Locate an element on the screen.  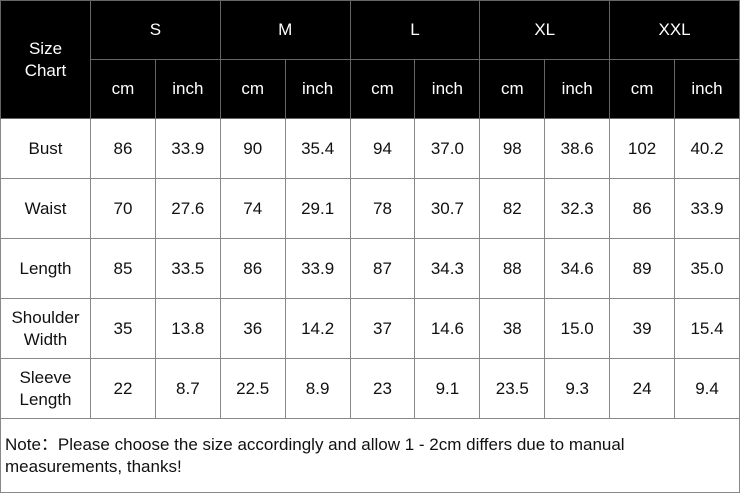
value-cell: 35.0 is located at coordinates (707, 268).